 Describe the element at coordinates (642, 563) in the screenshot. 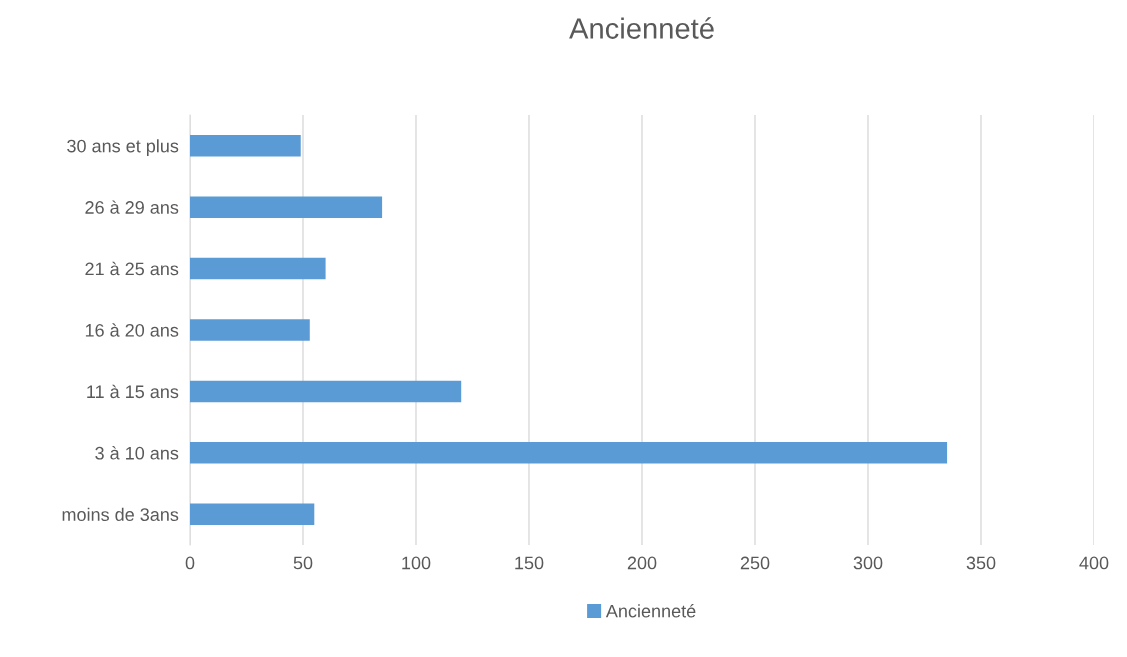

I see `x-tick-label: 200` at that location.